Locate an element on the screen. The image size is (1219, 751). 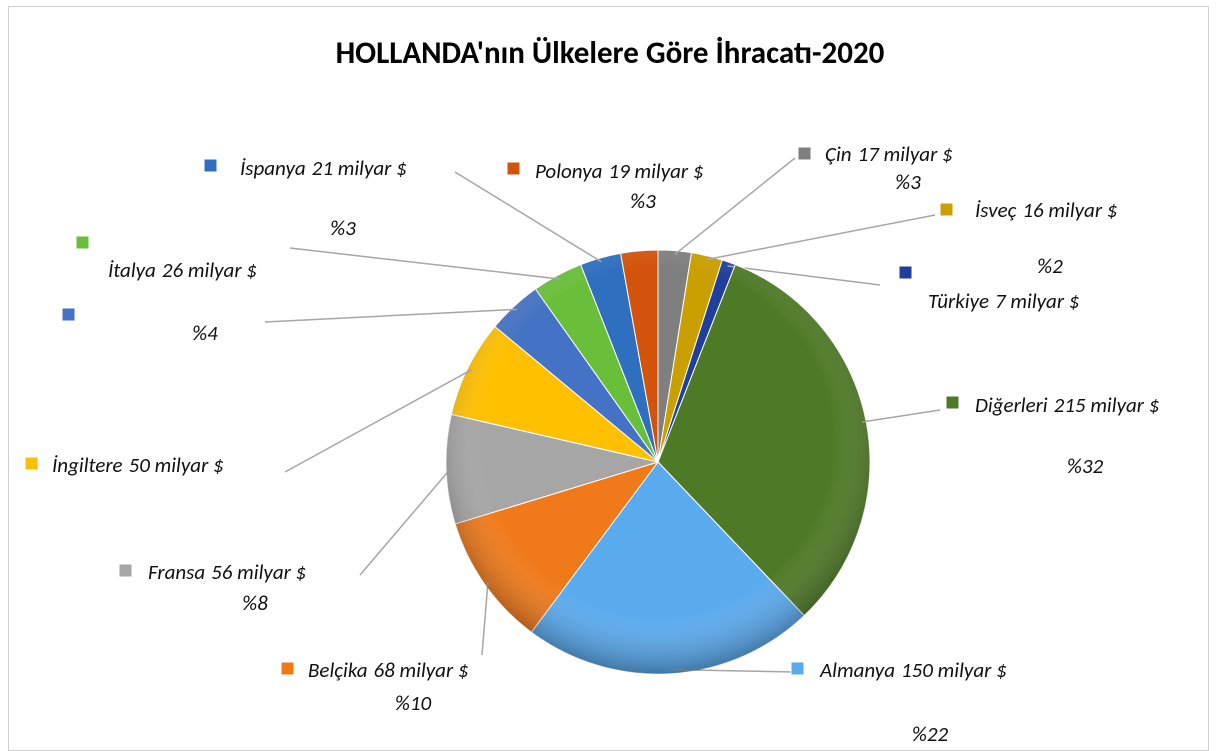
chart-title: HOLLANDA'nın Ülkelere Göre İhracatı-2020 is located at coordinates (610, 53).